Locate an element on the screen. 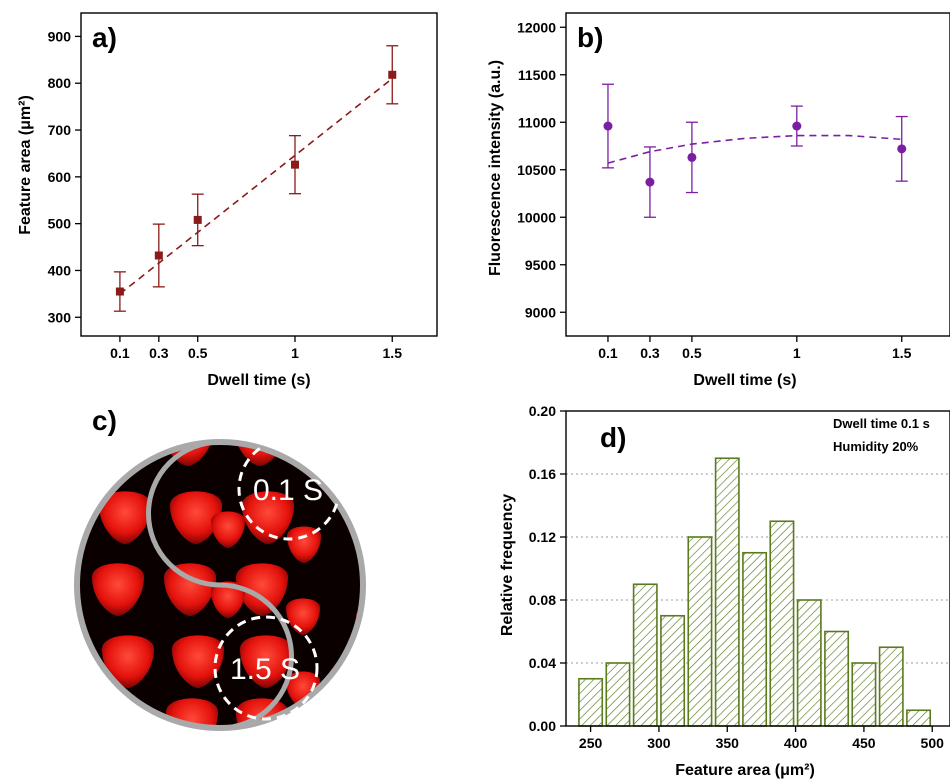 Image resolution: width=950 pixels, height=779 pixels. panel-b-y-tick-label: 9500 is located at coordinates (540, 265).